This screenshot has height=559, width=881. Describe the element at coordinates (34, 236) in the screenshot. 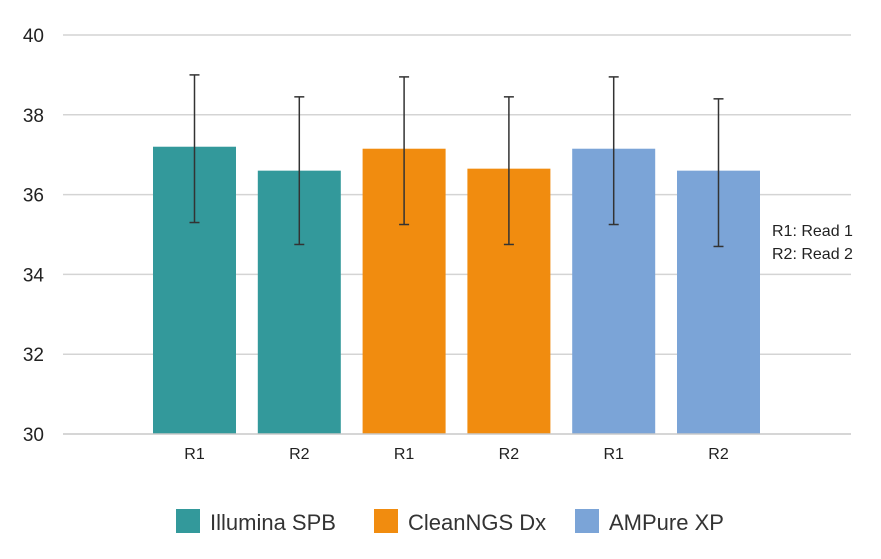

I see `y-axis-tick-labels: 30 32 34 36 38 40` at that location.